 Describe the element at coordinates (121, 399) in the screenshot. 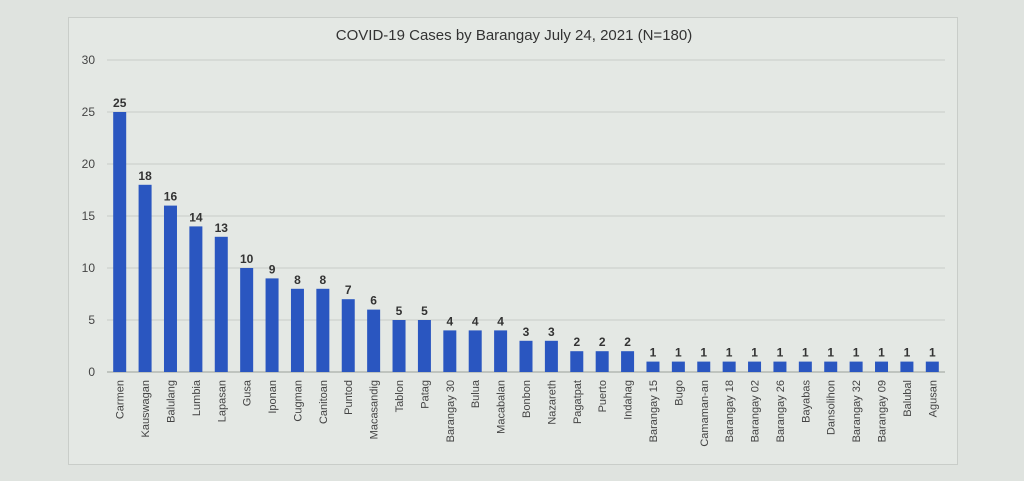

I see `category-label: Carmen` at that location.